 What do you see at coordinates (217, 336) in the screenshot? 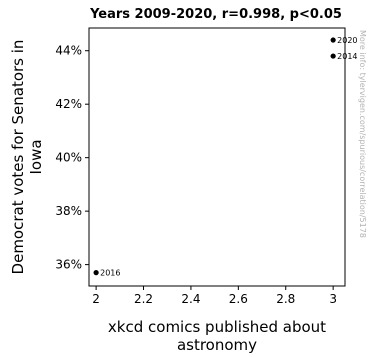
I see `x-axis-label: xkcd comics published about astronomy` at bounding box center [217, 336].